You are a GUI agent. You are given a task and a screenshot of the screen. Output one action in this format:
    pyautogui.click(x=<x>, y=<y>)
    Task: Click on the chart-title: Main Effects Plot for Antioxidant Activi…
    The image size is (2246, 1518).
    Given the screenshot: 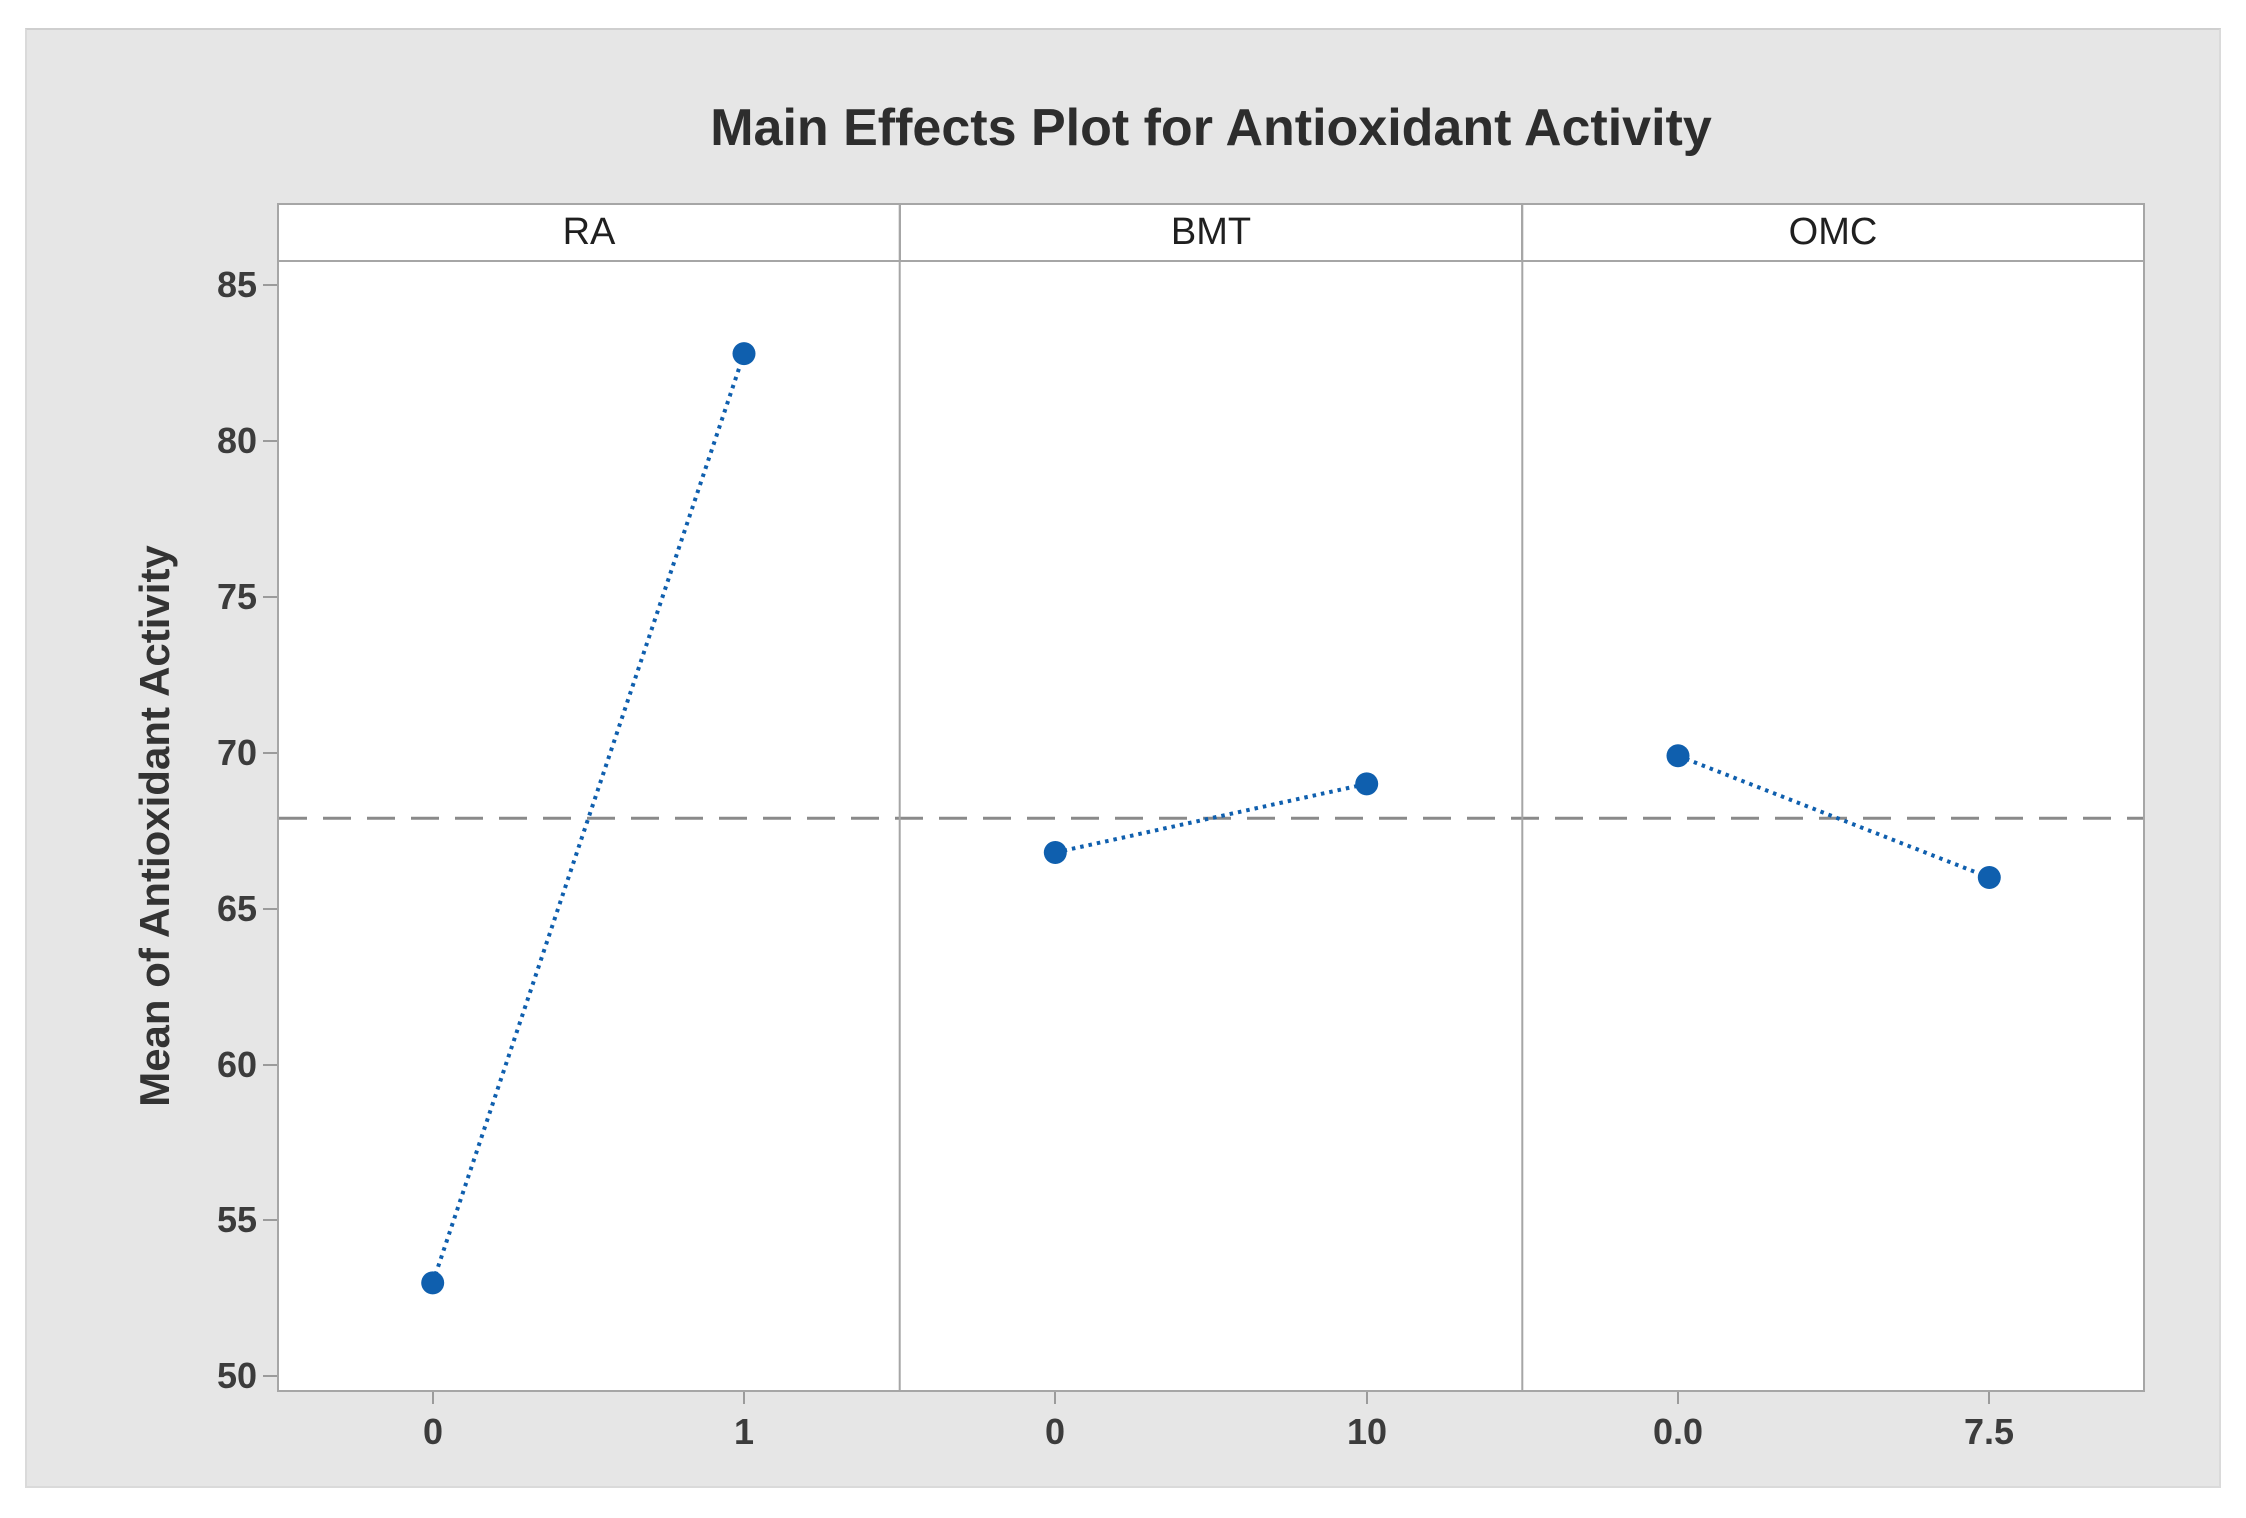 What is the action you would take?
    pyautogui.click(x=1211, y=128)
    